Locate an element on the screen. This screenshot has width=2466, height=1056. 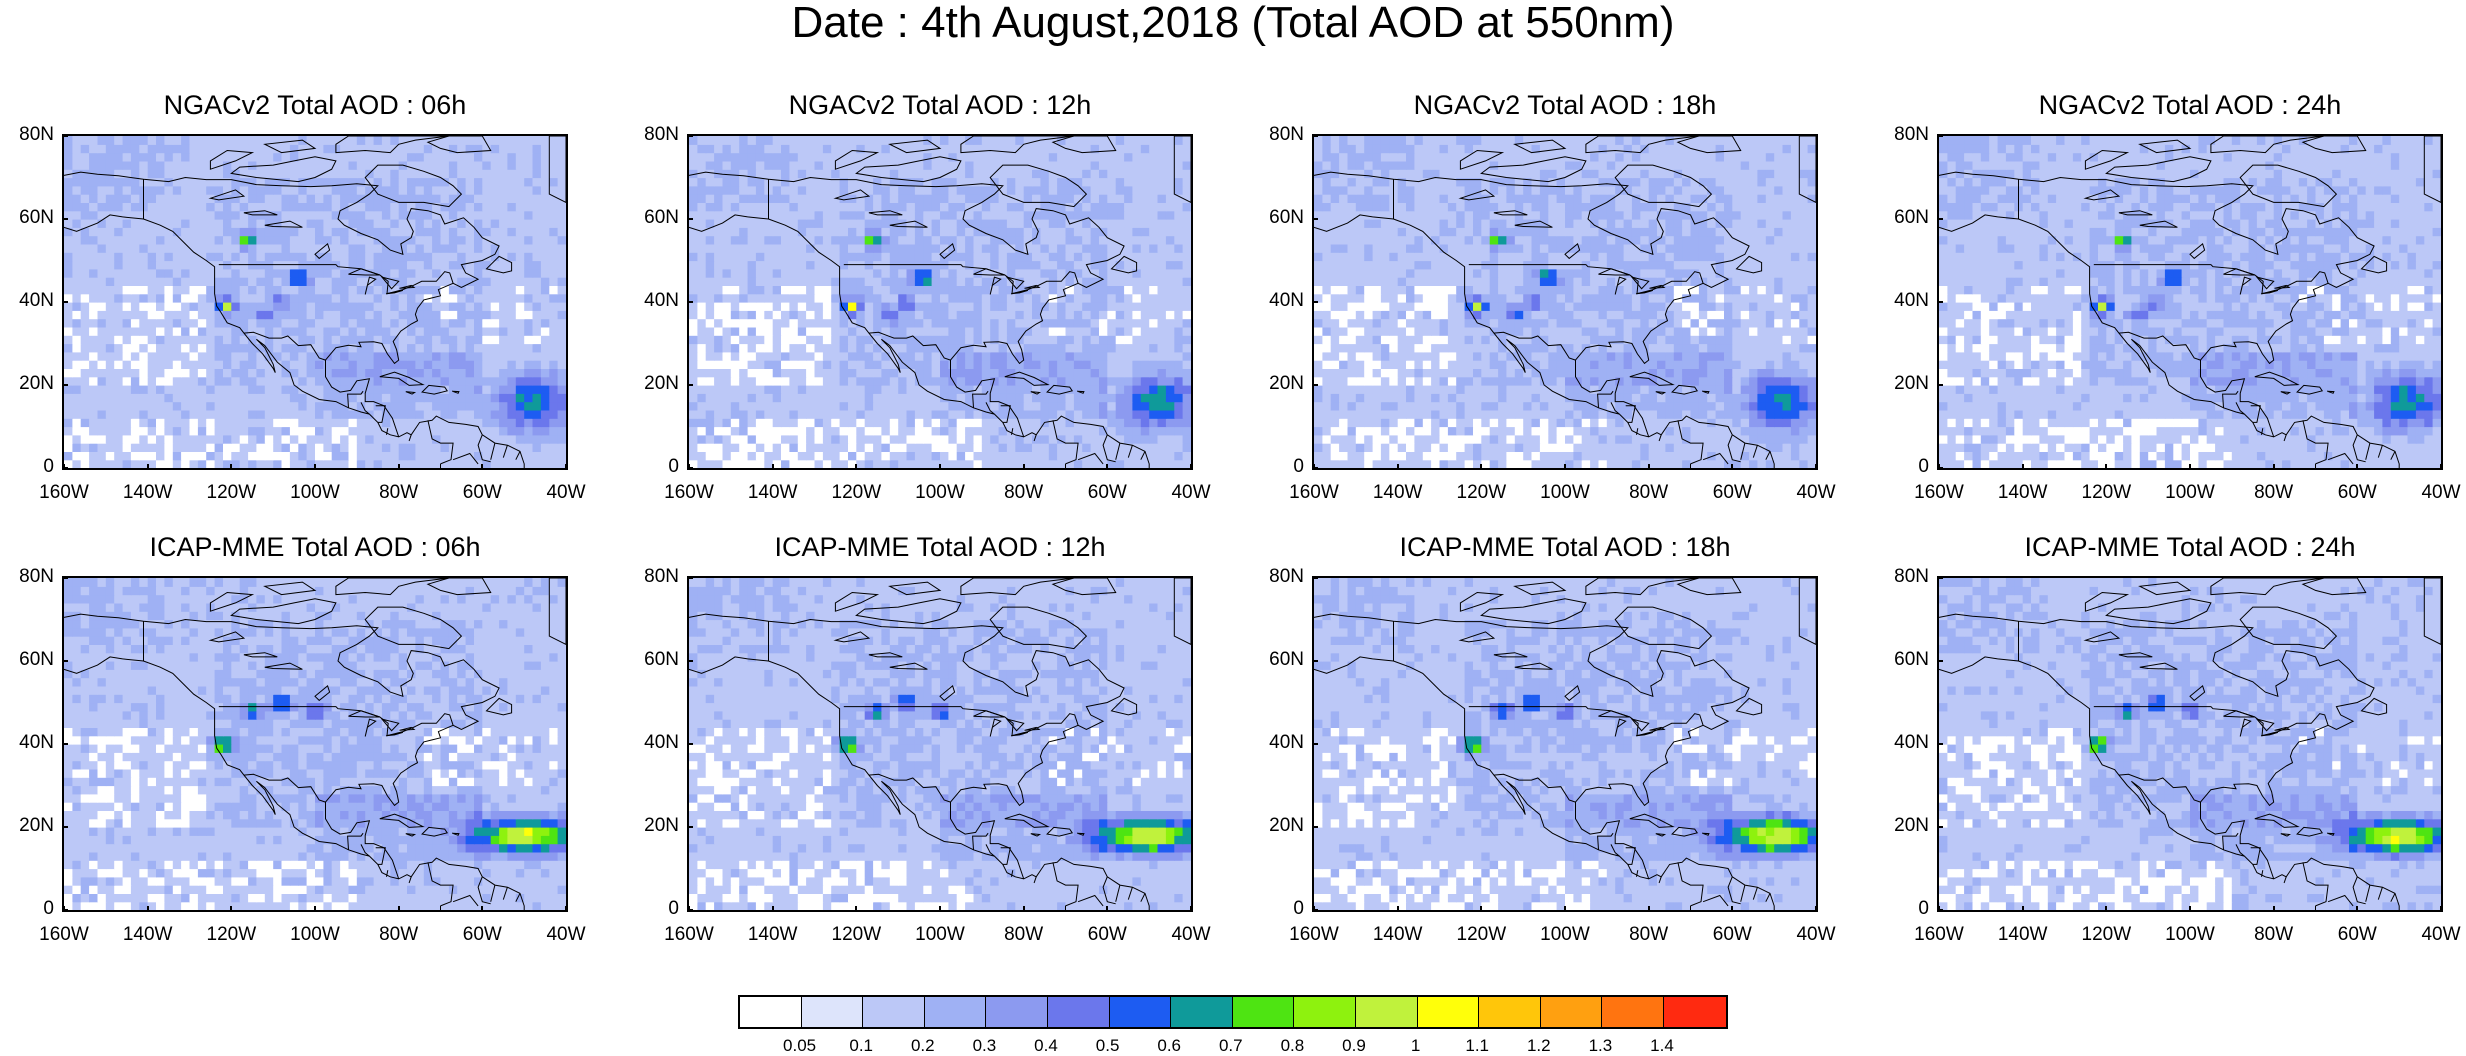
colorbar-tick-label: 1.1 is located at coordinates (1477, 1045).